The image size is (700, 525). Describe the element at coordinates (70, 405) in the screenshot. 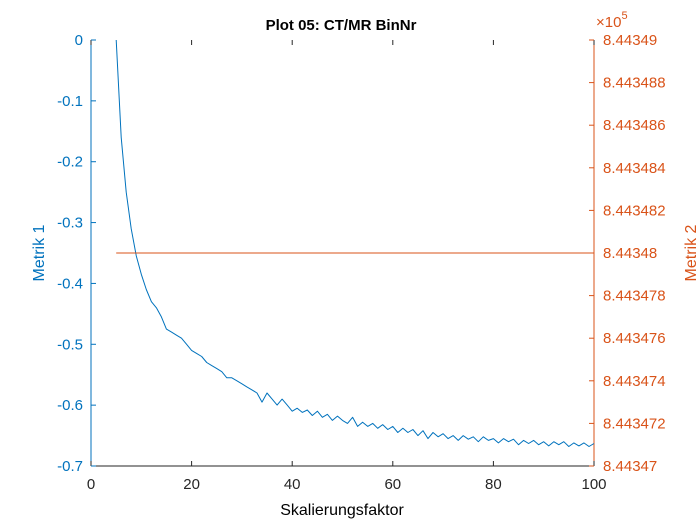

I see `left-y-tick-label: -0.6` at that location.